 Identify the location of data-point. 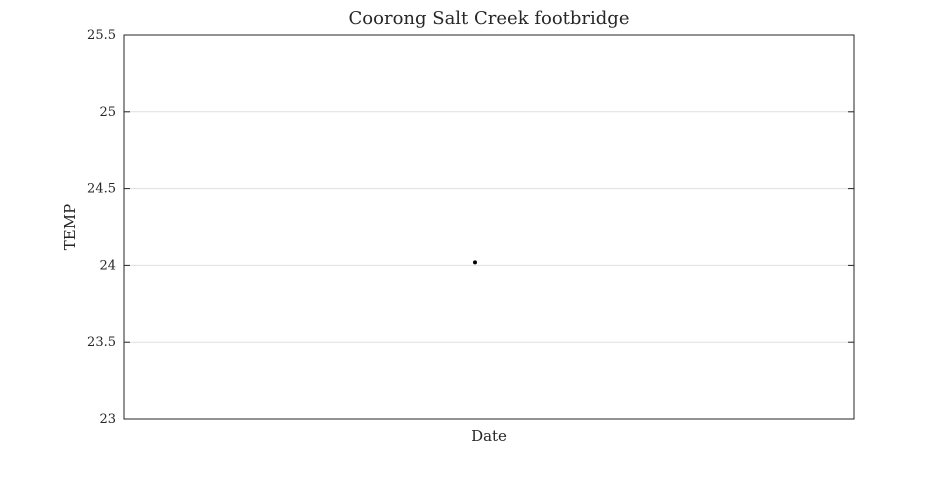
(475, 262).